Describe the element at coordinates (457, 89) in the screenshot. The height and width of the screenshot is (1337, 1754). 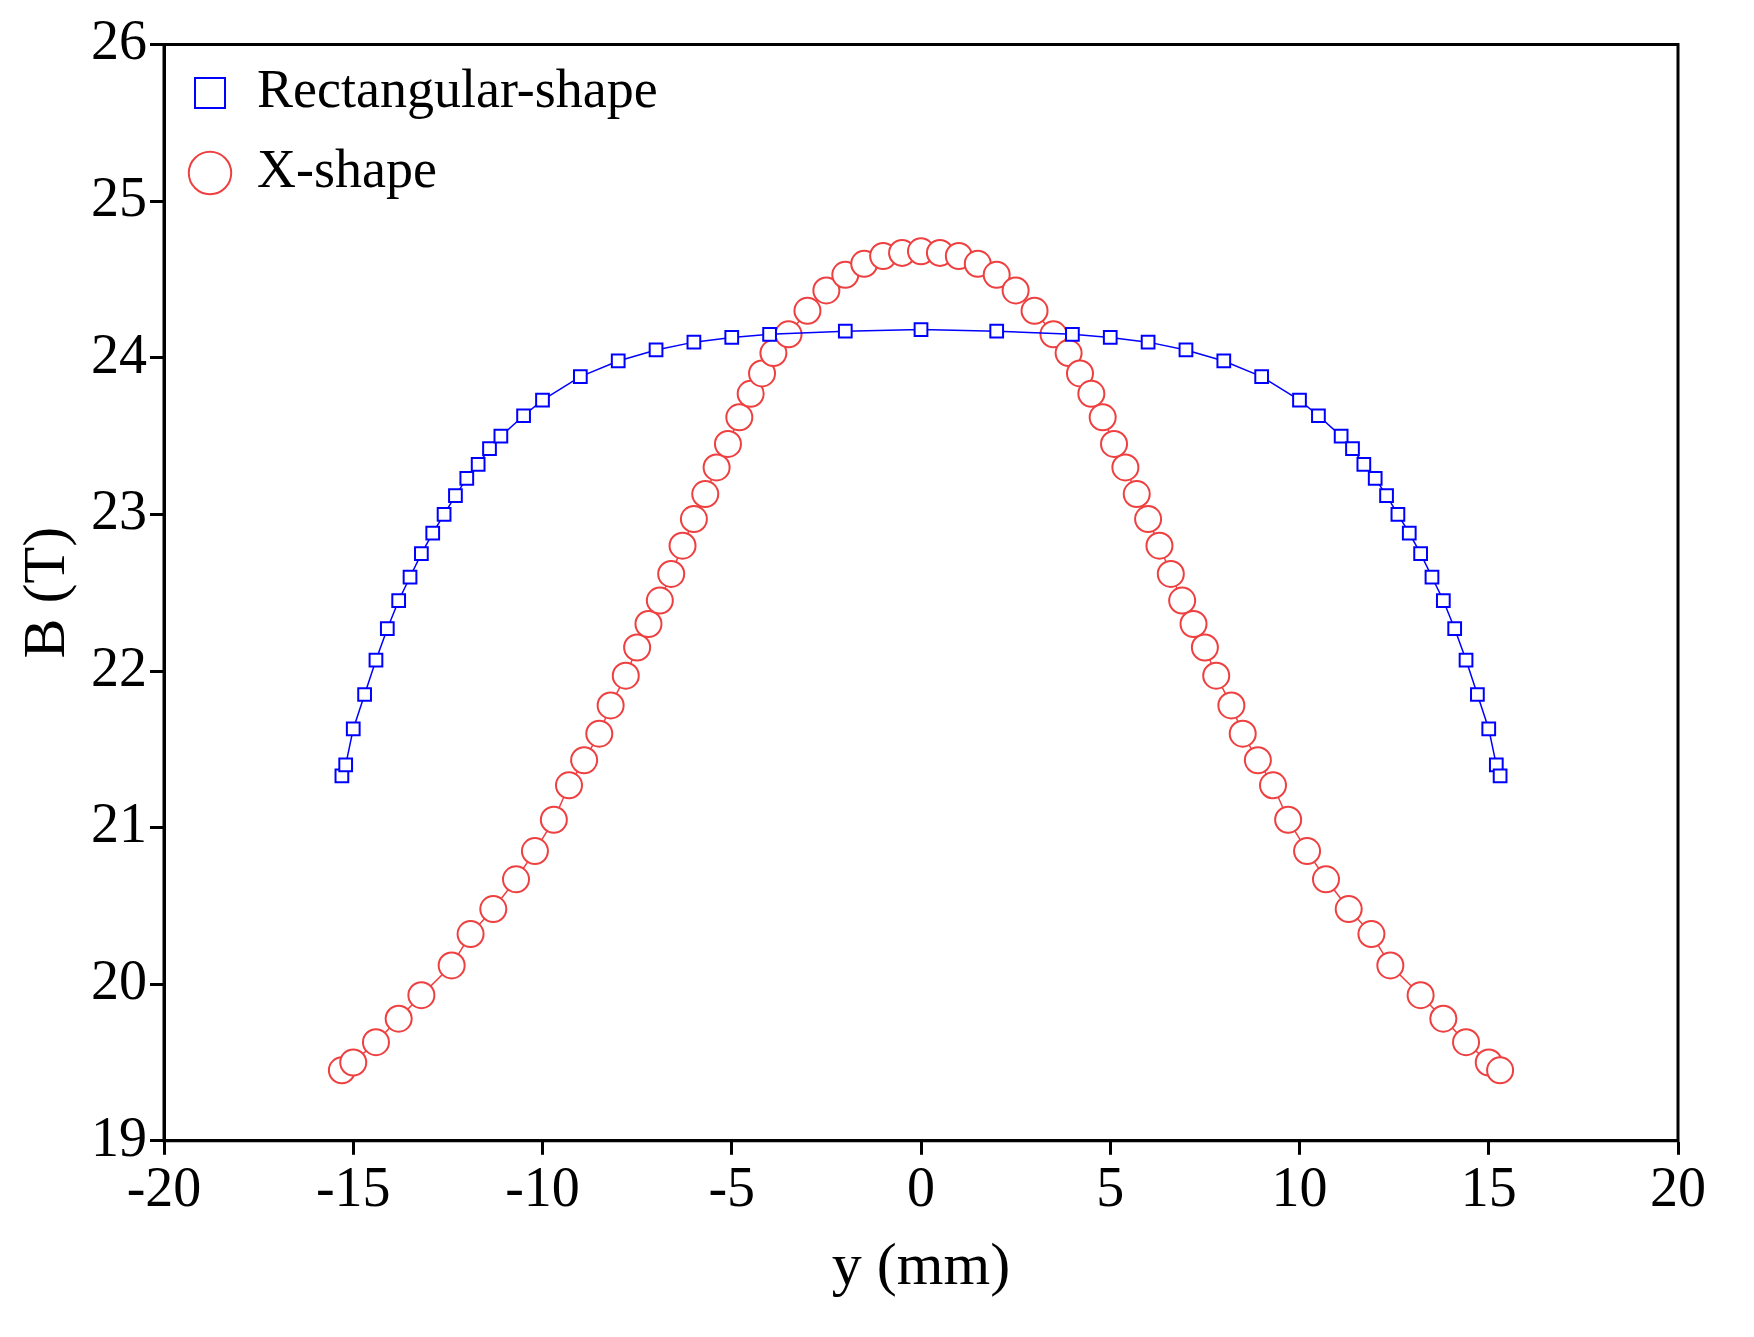
I see `legend-label: Rectangular-shape` at that location.